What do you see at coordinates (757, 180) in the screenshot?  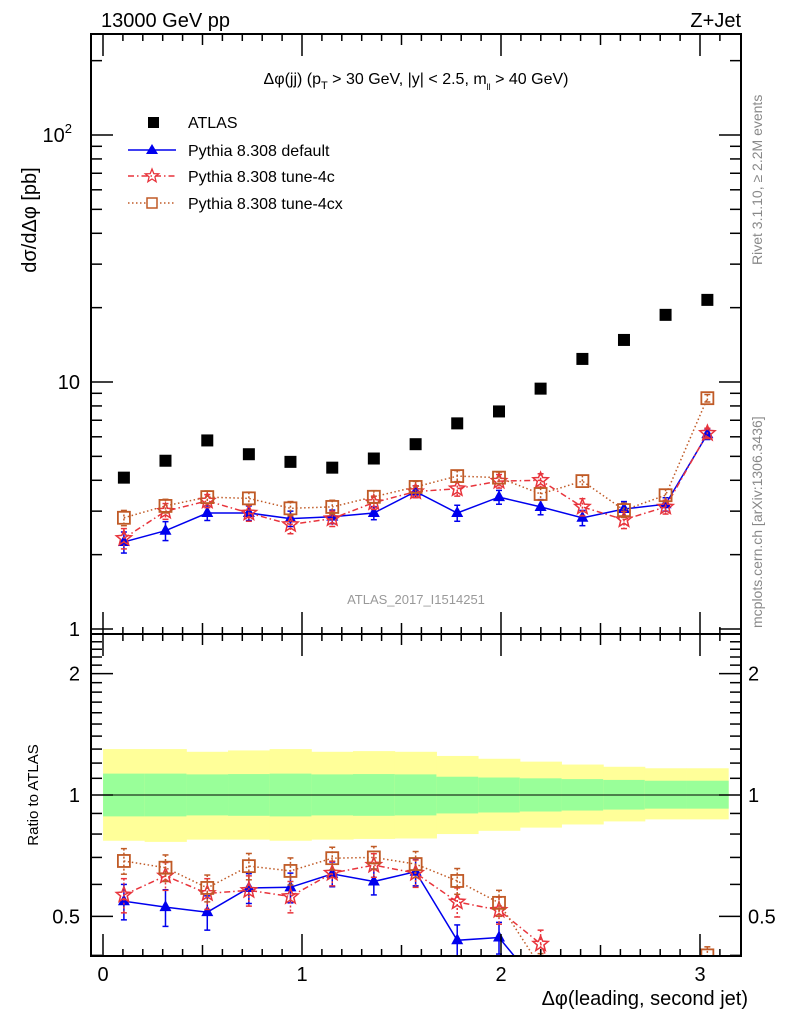 I see `rivet-version-label: Rivet 3.1.10, ≥ 2.2M events` at bounding box center [757, 180].